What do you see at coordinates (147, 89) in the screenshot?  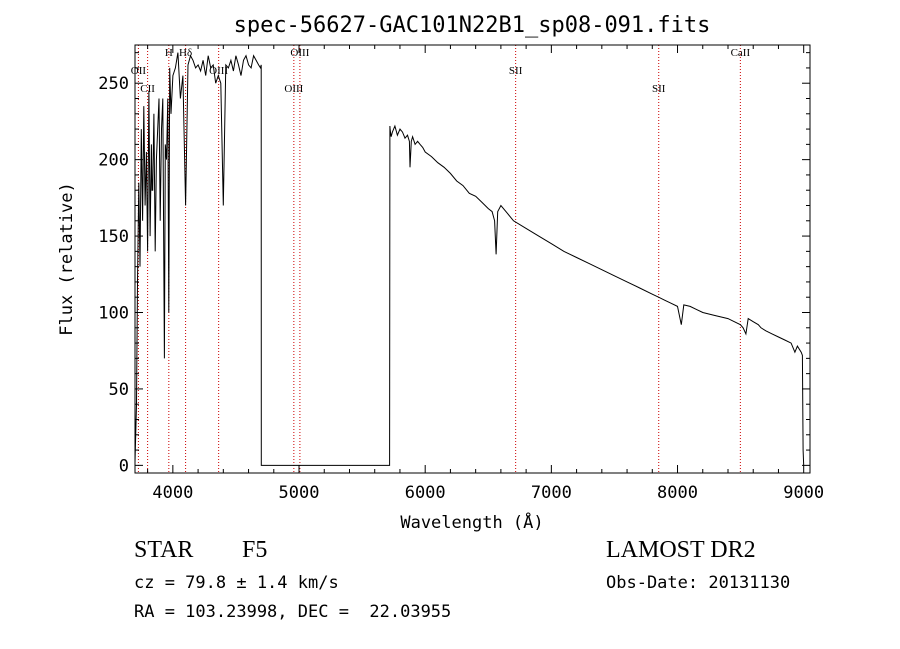 I see `marker-label: CII` at bounding box center [147, 89].